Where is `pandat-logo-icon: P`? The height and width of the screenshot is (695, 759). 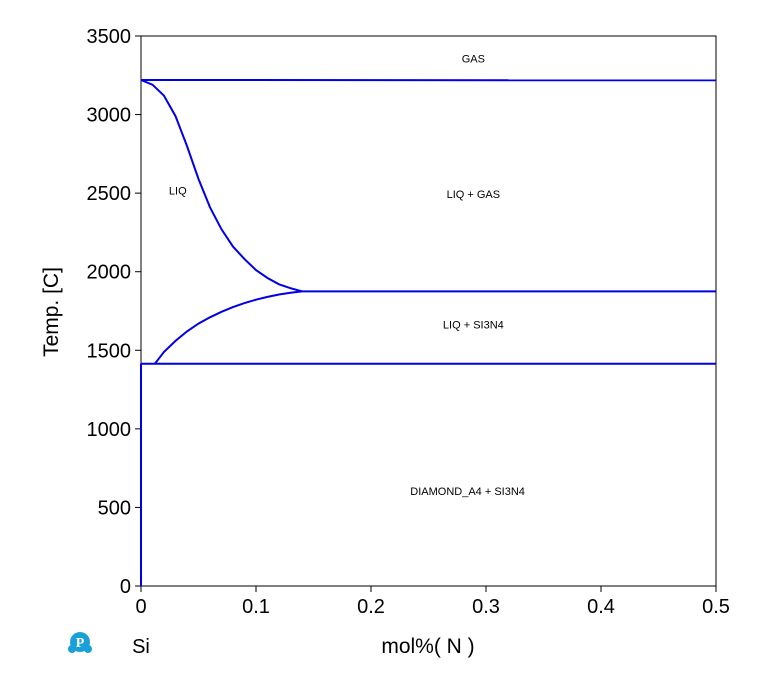 pandat-logo-icon: P is located at coordinates (80, 642).